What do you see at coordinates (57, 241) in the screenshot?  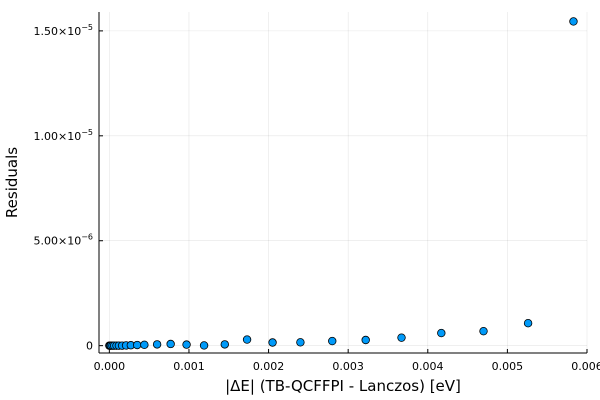 I see `y-tick-mantissa: 5.00×10` at bounding box center [57, 241].